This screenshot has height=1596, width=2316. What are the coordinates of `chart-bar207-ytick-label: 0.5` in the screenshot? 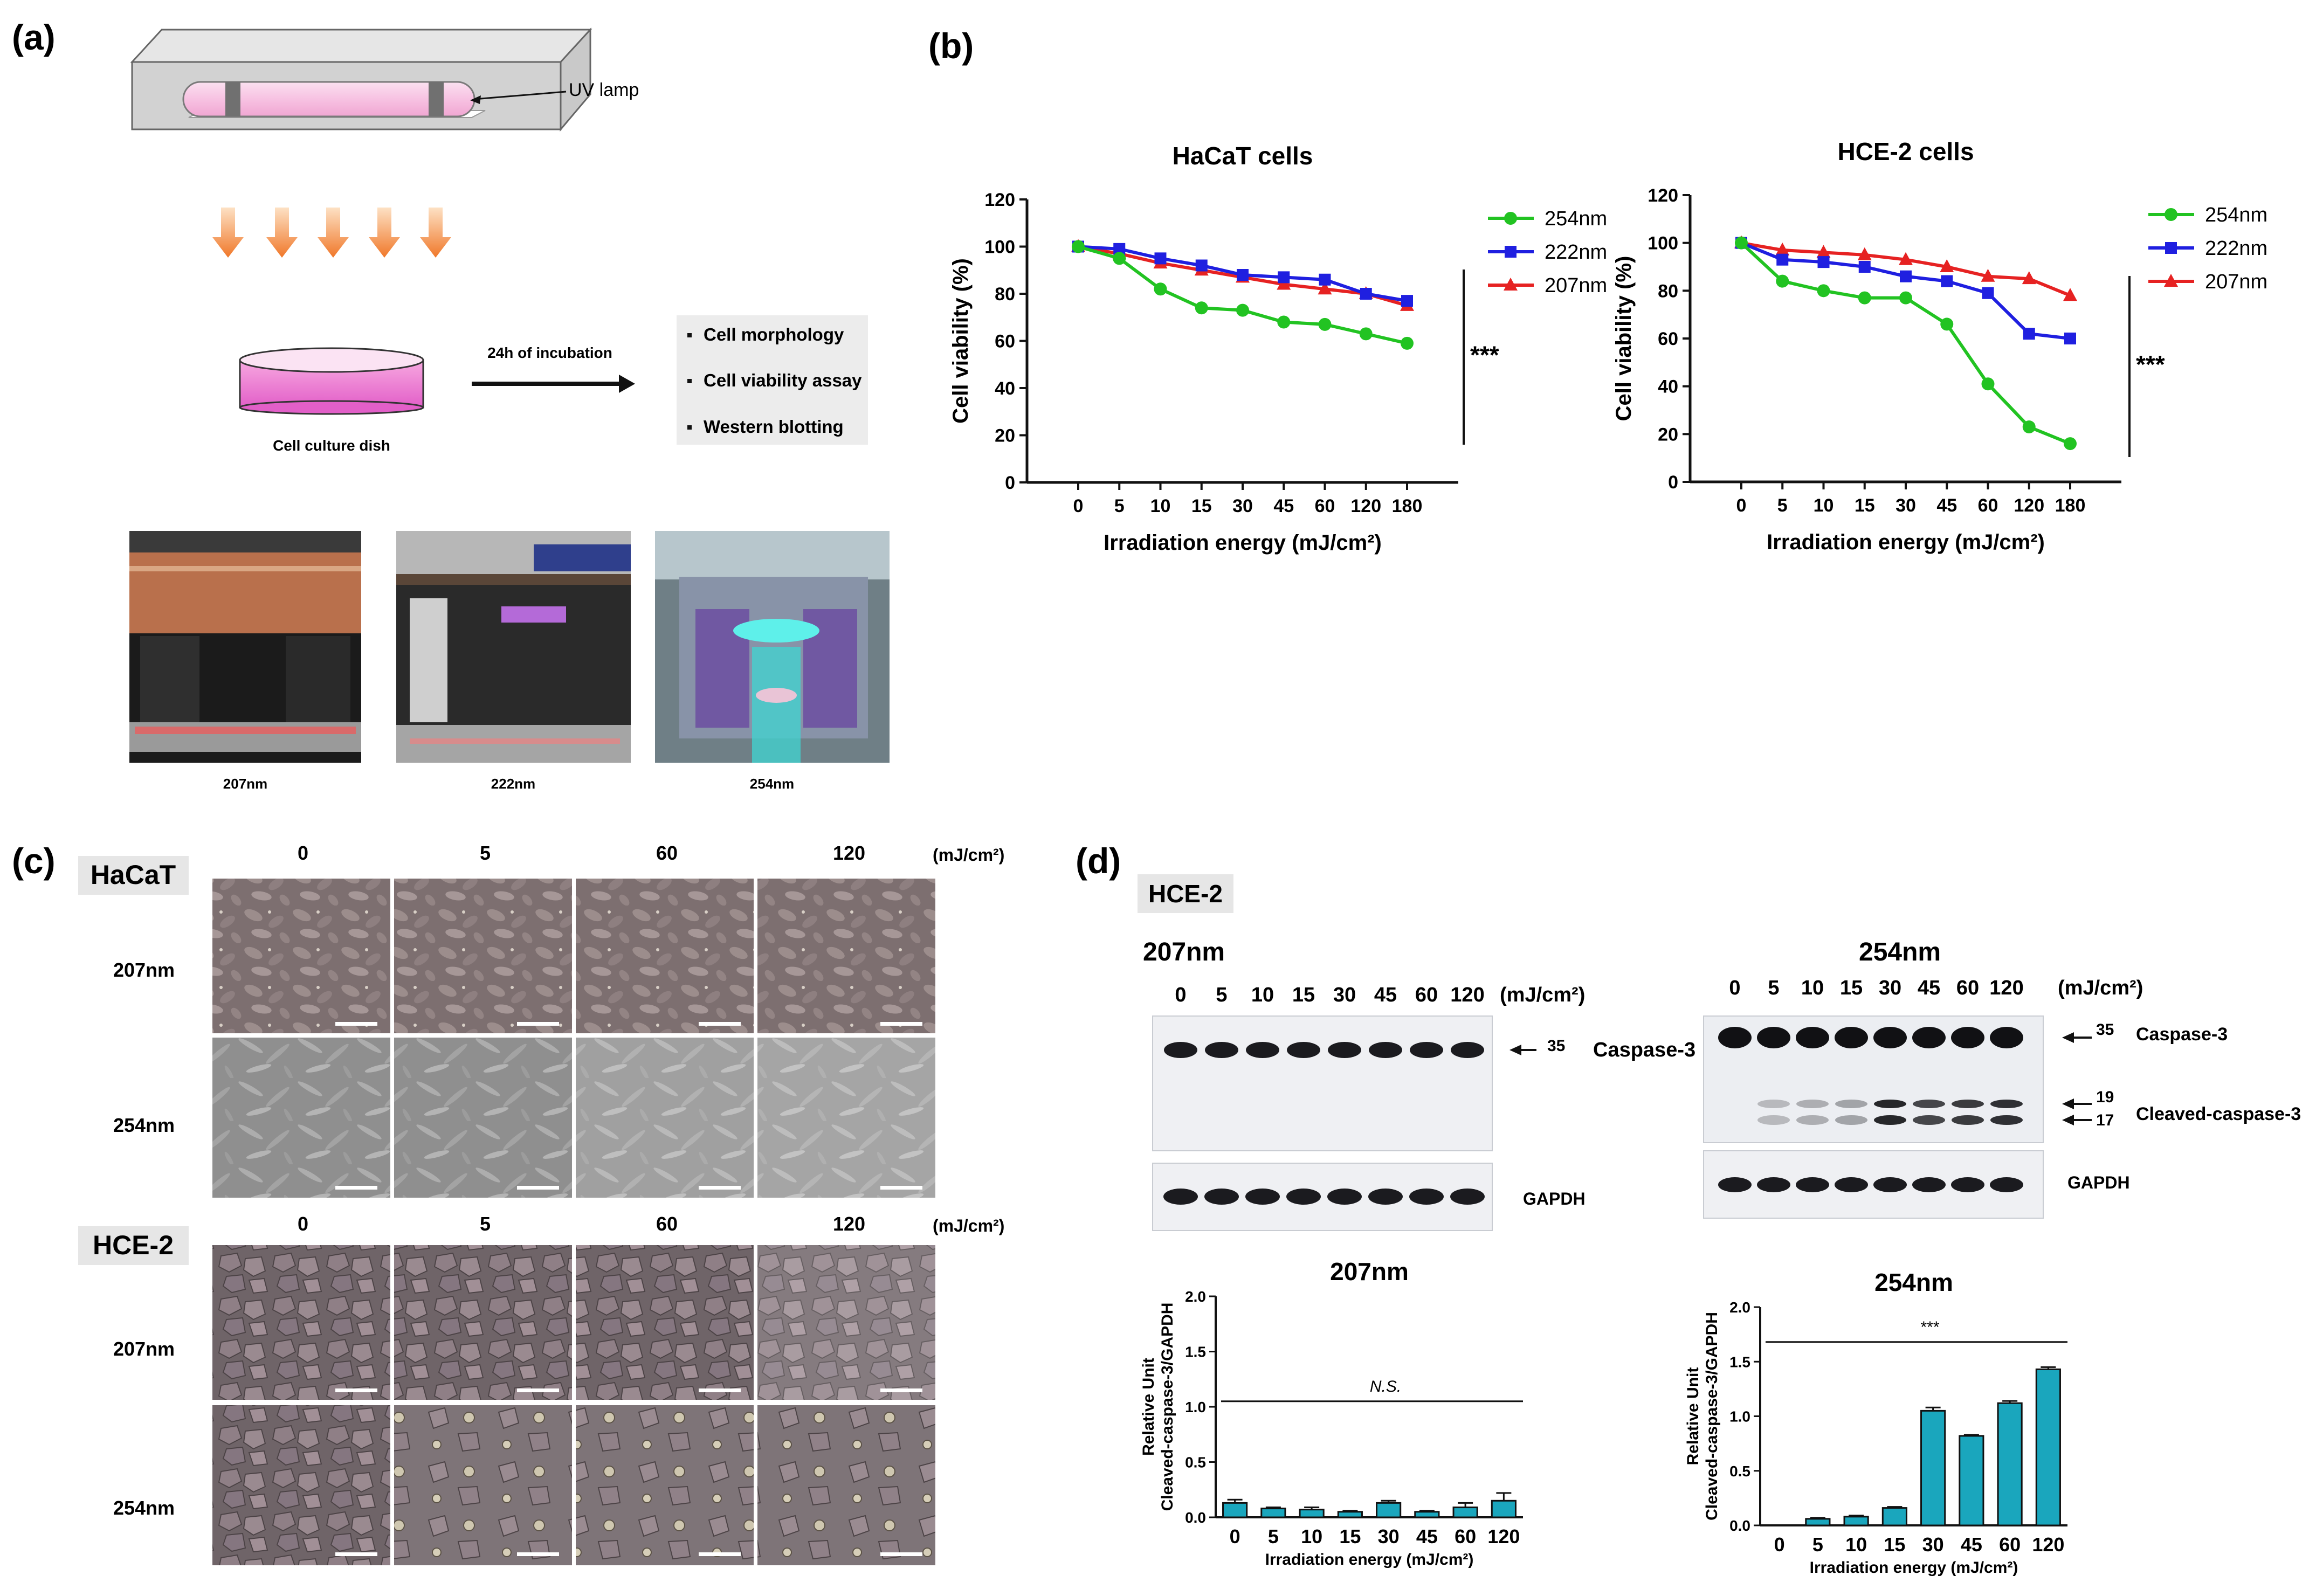 It's located at (1195, 1463).